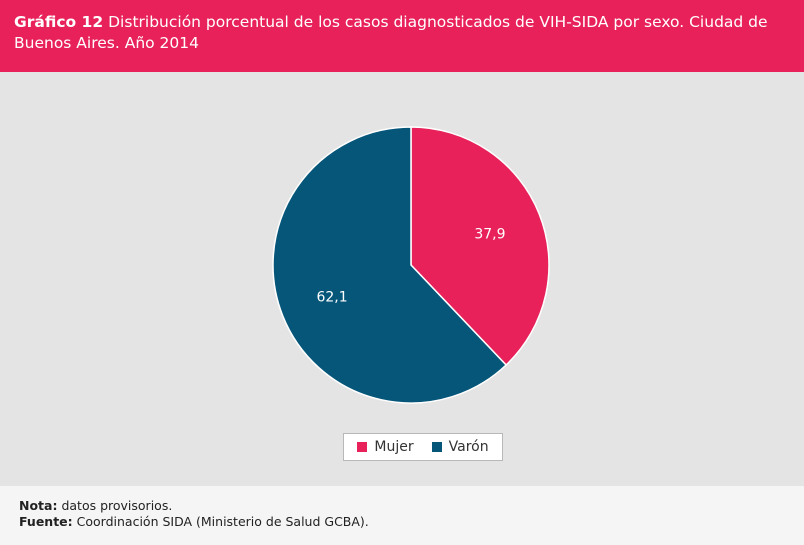  I want to click on pie-slice-mujer, so click(480, 246).